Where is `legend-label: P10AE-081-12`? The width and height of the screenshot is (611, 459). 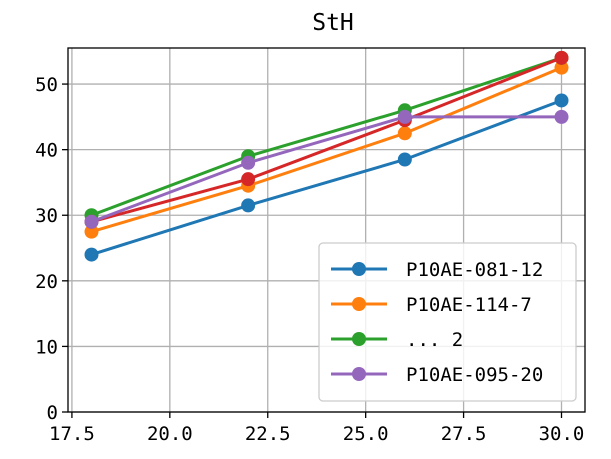 legend-label: P10AE-081-12 is located at coordinates (474, 270).